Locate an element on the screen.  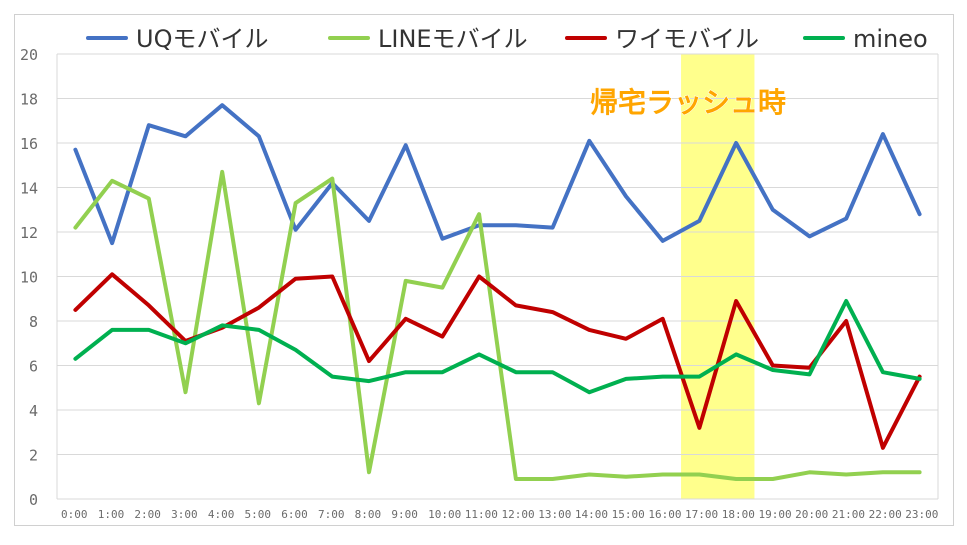
x-tick-label: 15:00 is located at coordinates (628, 514).